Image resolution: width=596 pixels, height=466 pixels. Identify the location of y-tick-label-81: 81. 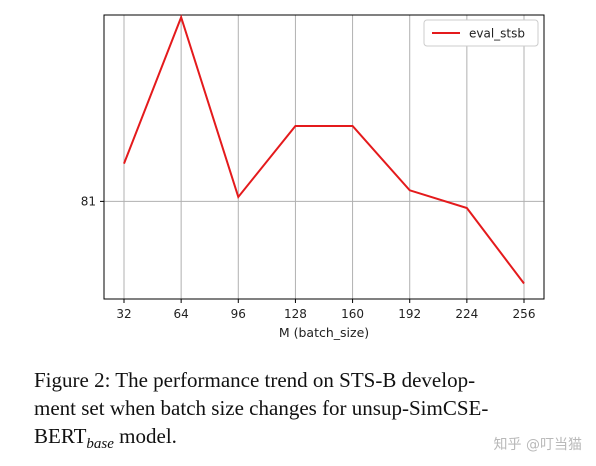
(88, 201).